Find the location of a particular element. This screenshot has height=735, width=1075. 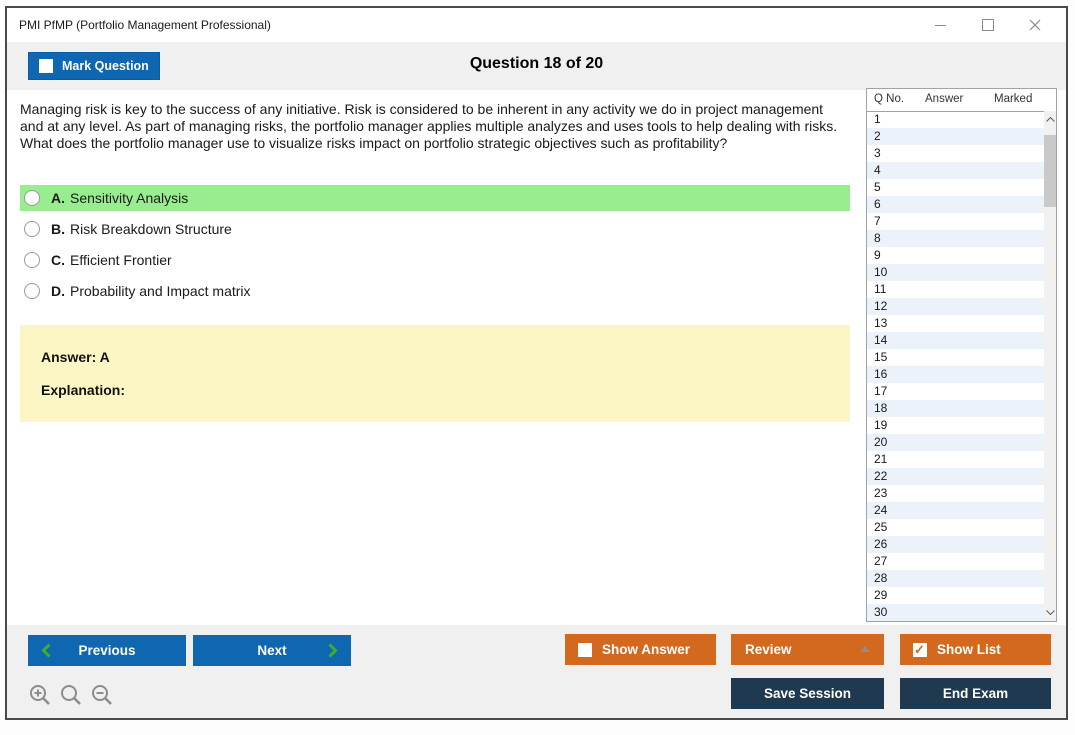

chevron-up-icon is located at coordinates (1050, 119).